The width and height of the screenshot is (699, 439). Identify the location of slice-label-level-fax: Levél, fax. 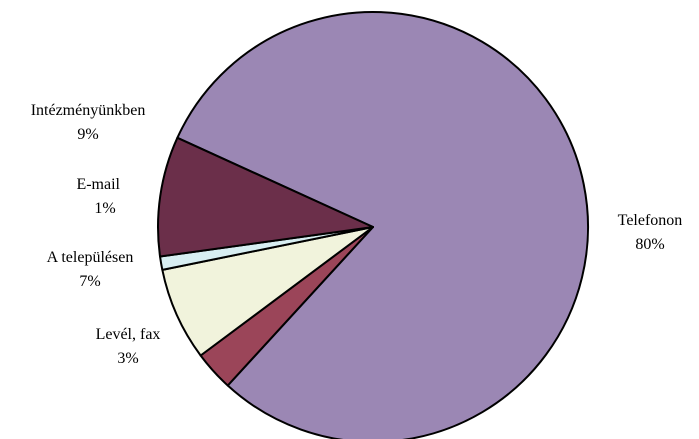
(128, 334).